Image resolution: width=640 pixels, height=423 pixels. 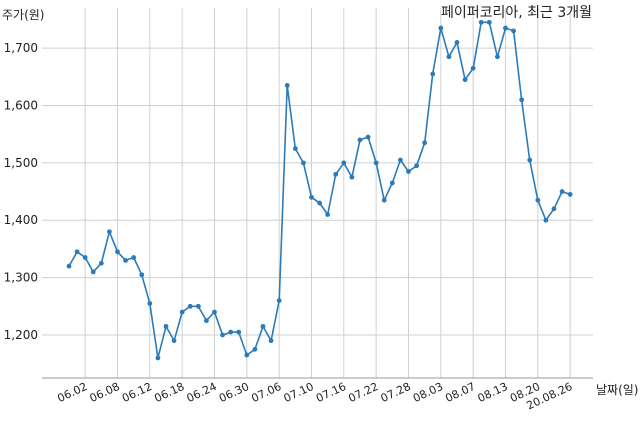 What do you see at coordinates (21, 48) in the screenshot?
I see `y-tick-label: 1,700` at bounding box center [21, 48].